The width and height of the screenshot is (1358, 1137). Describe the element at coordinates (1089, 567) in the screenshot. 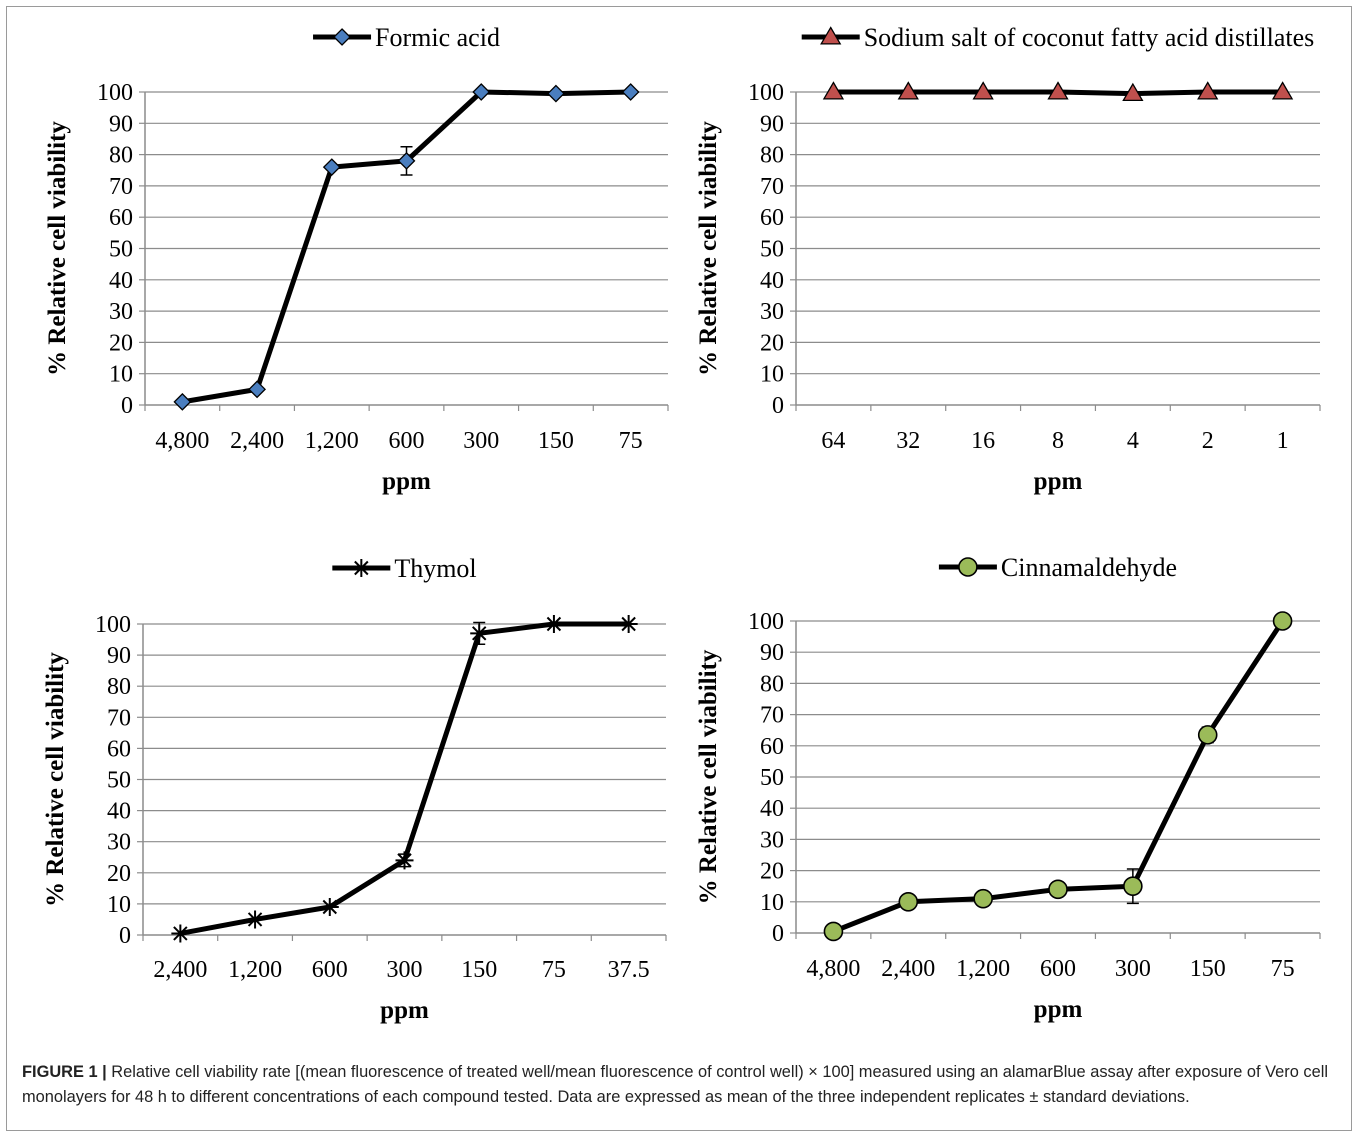

I see `legend-label: Cinnamaldehyde` at that location.